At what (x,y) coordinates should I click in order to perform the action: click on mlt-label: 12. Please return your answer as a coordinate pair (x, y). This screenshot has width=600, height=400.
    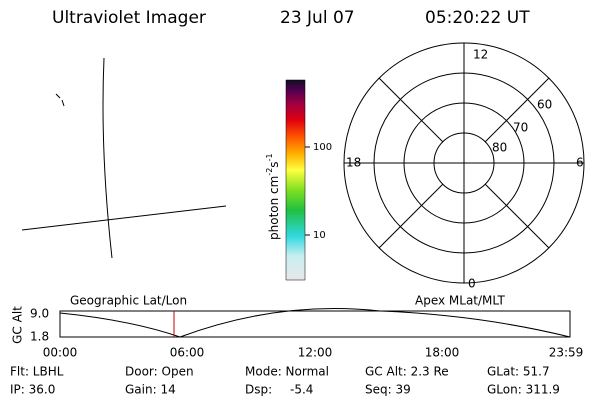
    Looking at the image, I should click on (480, 55).